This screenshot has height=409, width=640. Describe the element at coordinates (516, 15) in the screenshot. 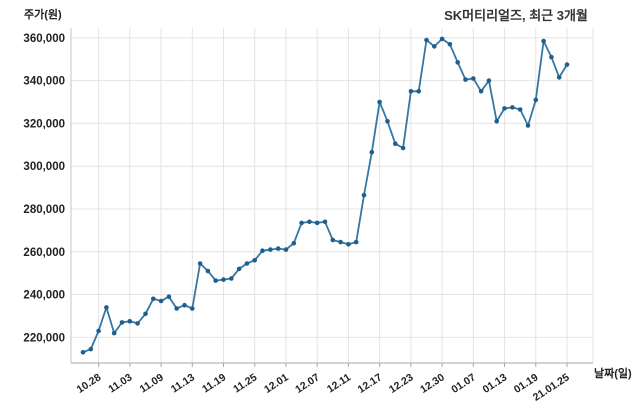

I see `chart-title: SK머티리얼즈, 최근 3개월` at that location.